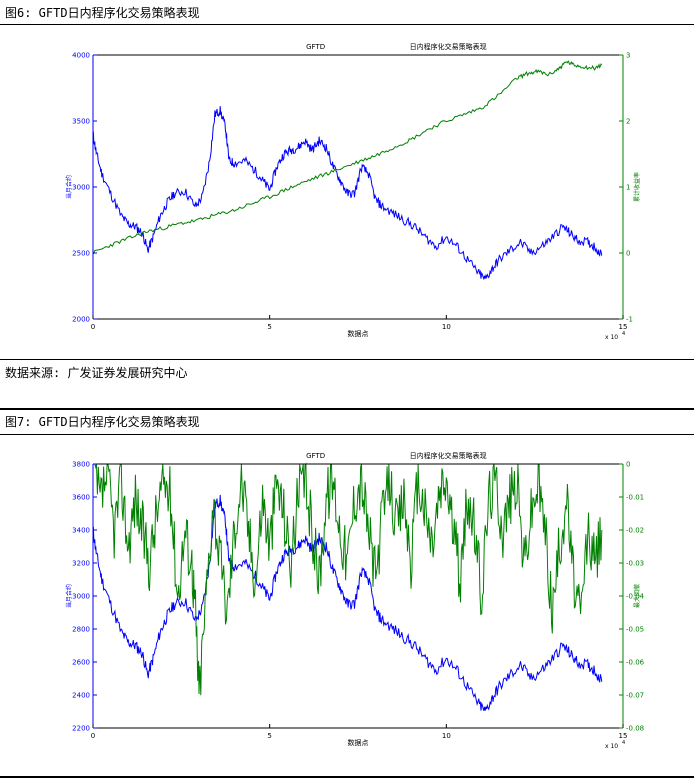 The width and height of the screenshot is (694, 781). What do you see at coordinates (637, 187) in the screenshot?
I see `right-y-axis-label: 累计收益率` at bounding box center [637, 187].